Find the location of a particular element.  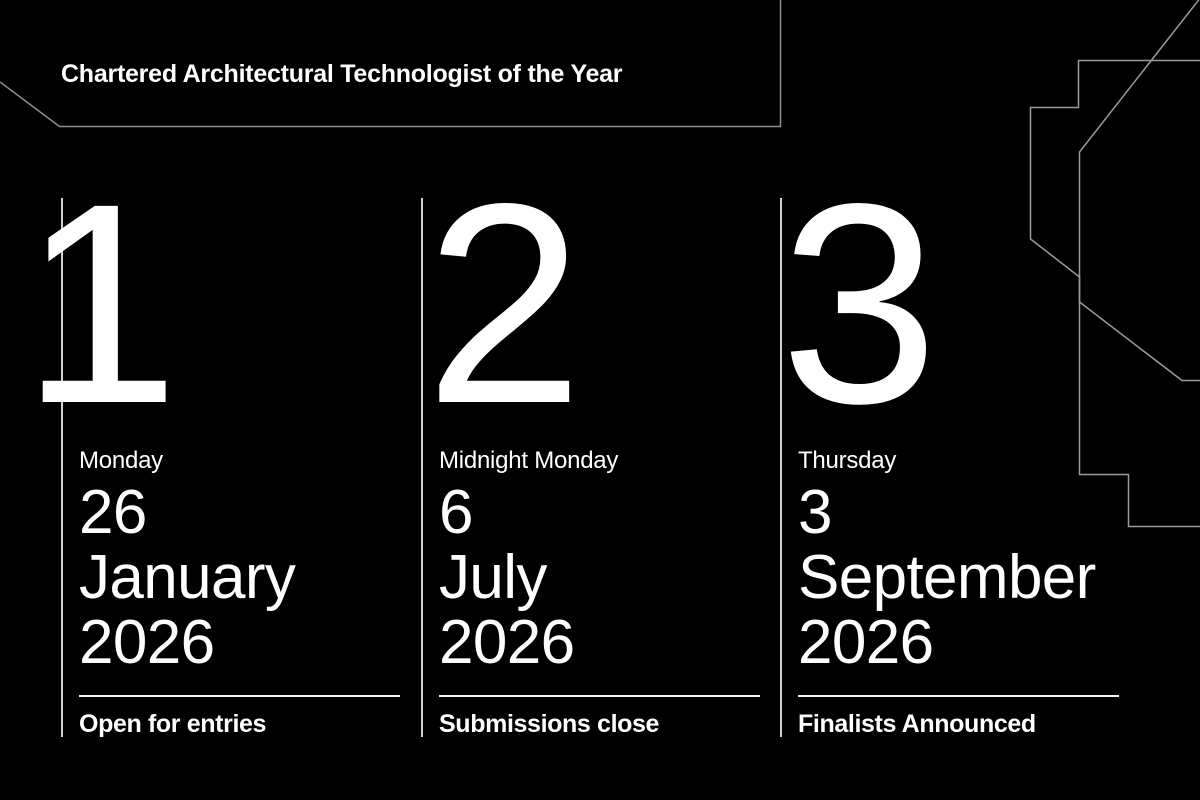

milestone-label: Finalists Announced is located at coordinates (917, 724).